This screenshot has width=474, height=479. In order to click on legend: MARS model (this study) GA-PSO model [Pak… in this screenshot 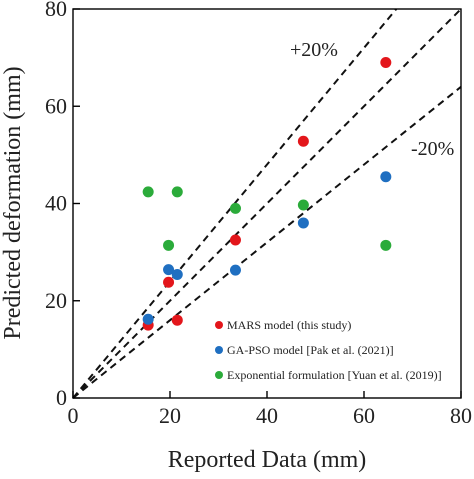, I will do `click(328, 350)`.